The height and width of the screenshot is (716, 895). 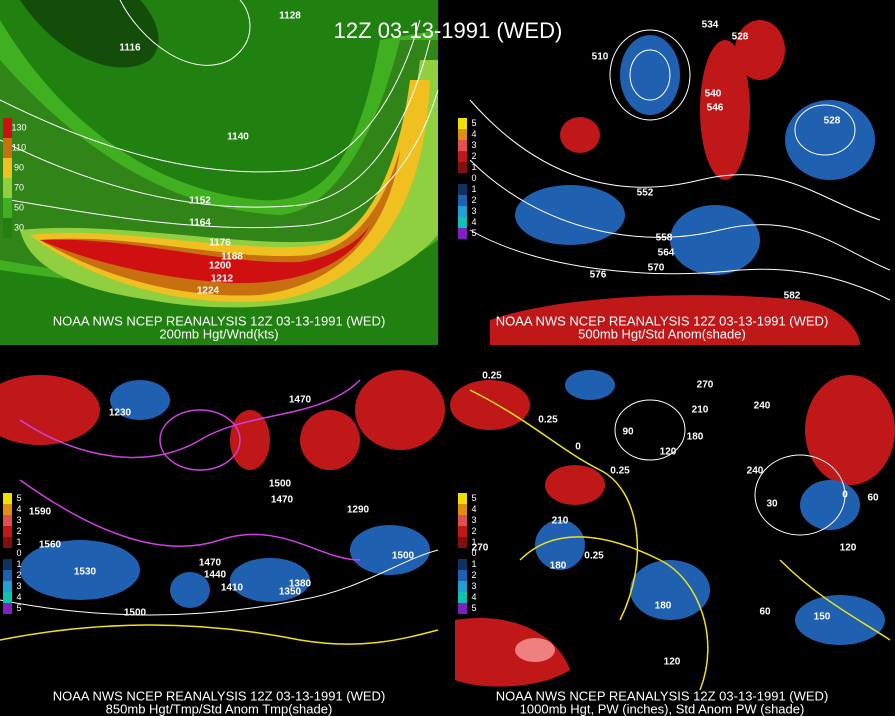 What do you see at coordinates (220, 243) in the screenshot?
I see `contour-label: 1176` at bounding box center [220, 243].